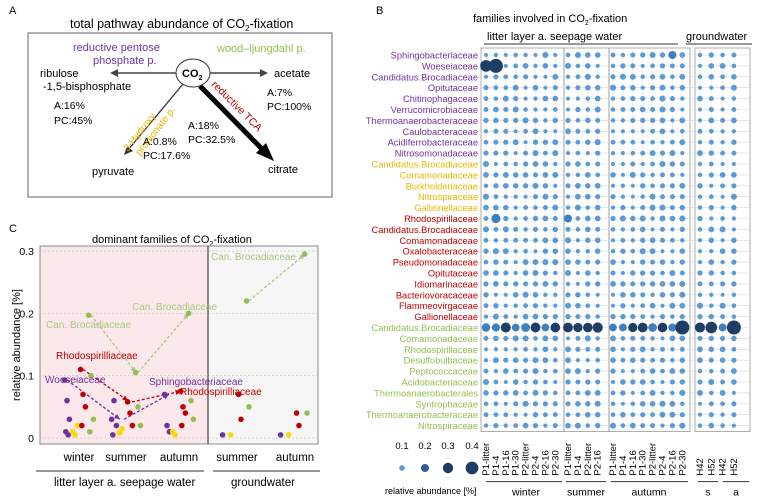  I want to click on c-annotation: Can. Brocadiaceae, so click(253, 257).